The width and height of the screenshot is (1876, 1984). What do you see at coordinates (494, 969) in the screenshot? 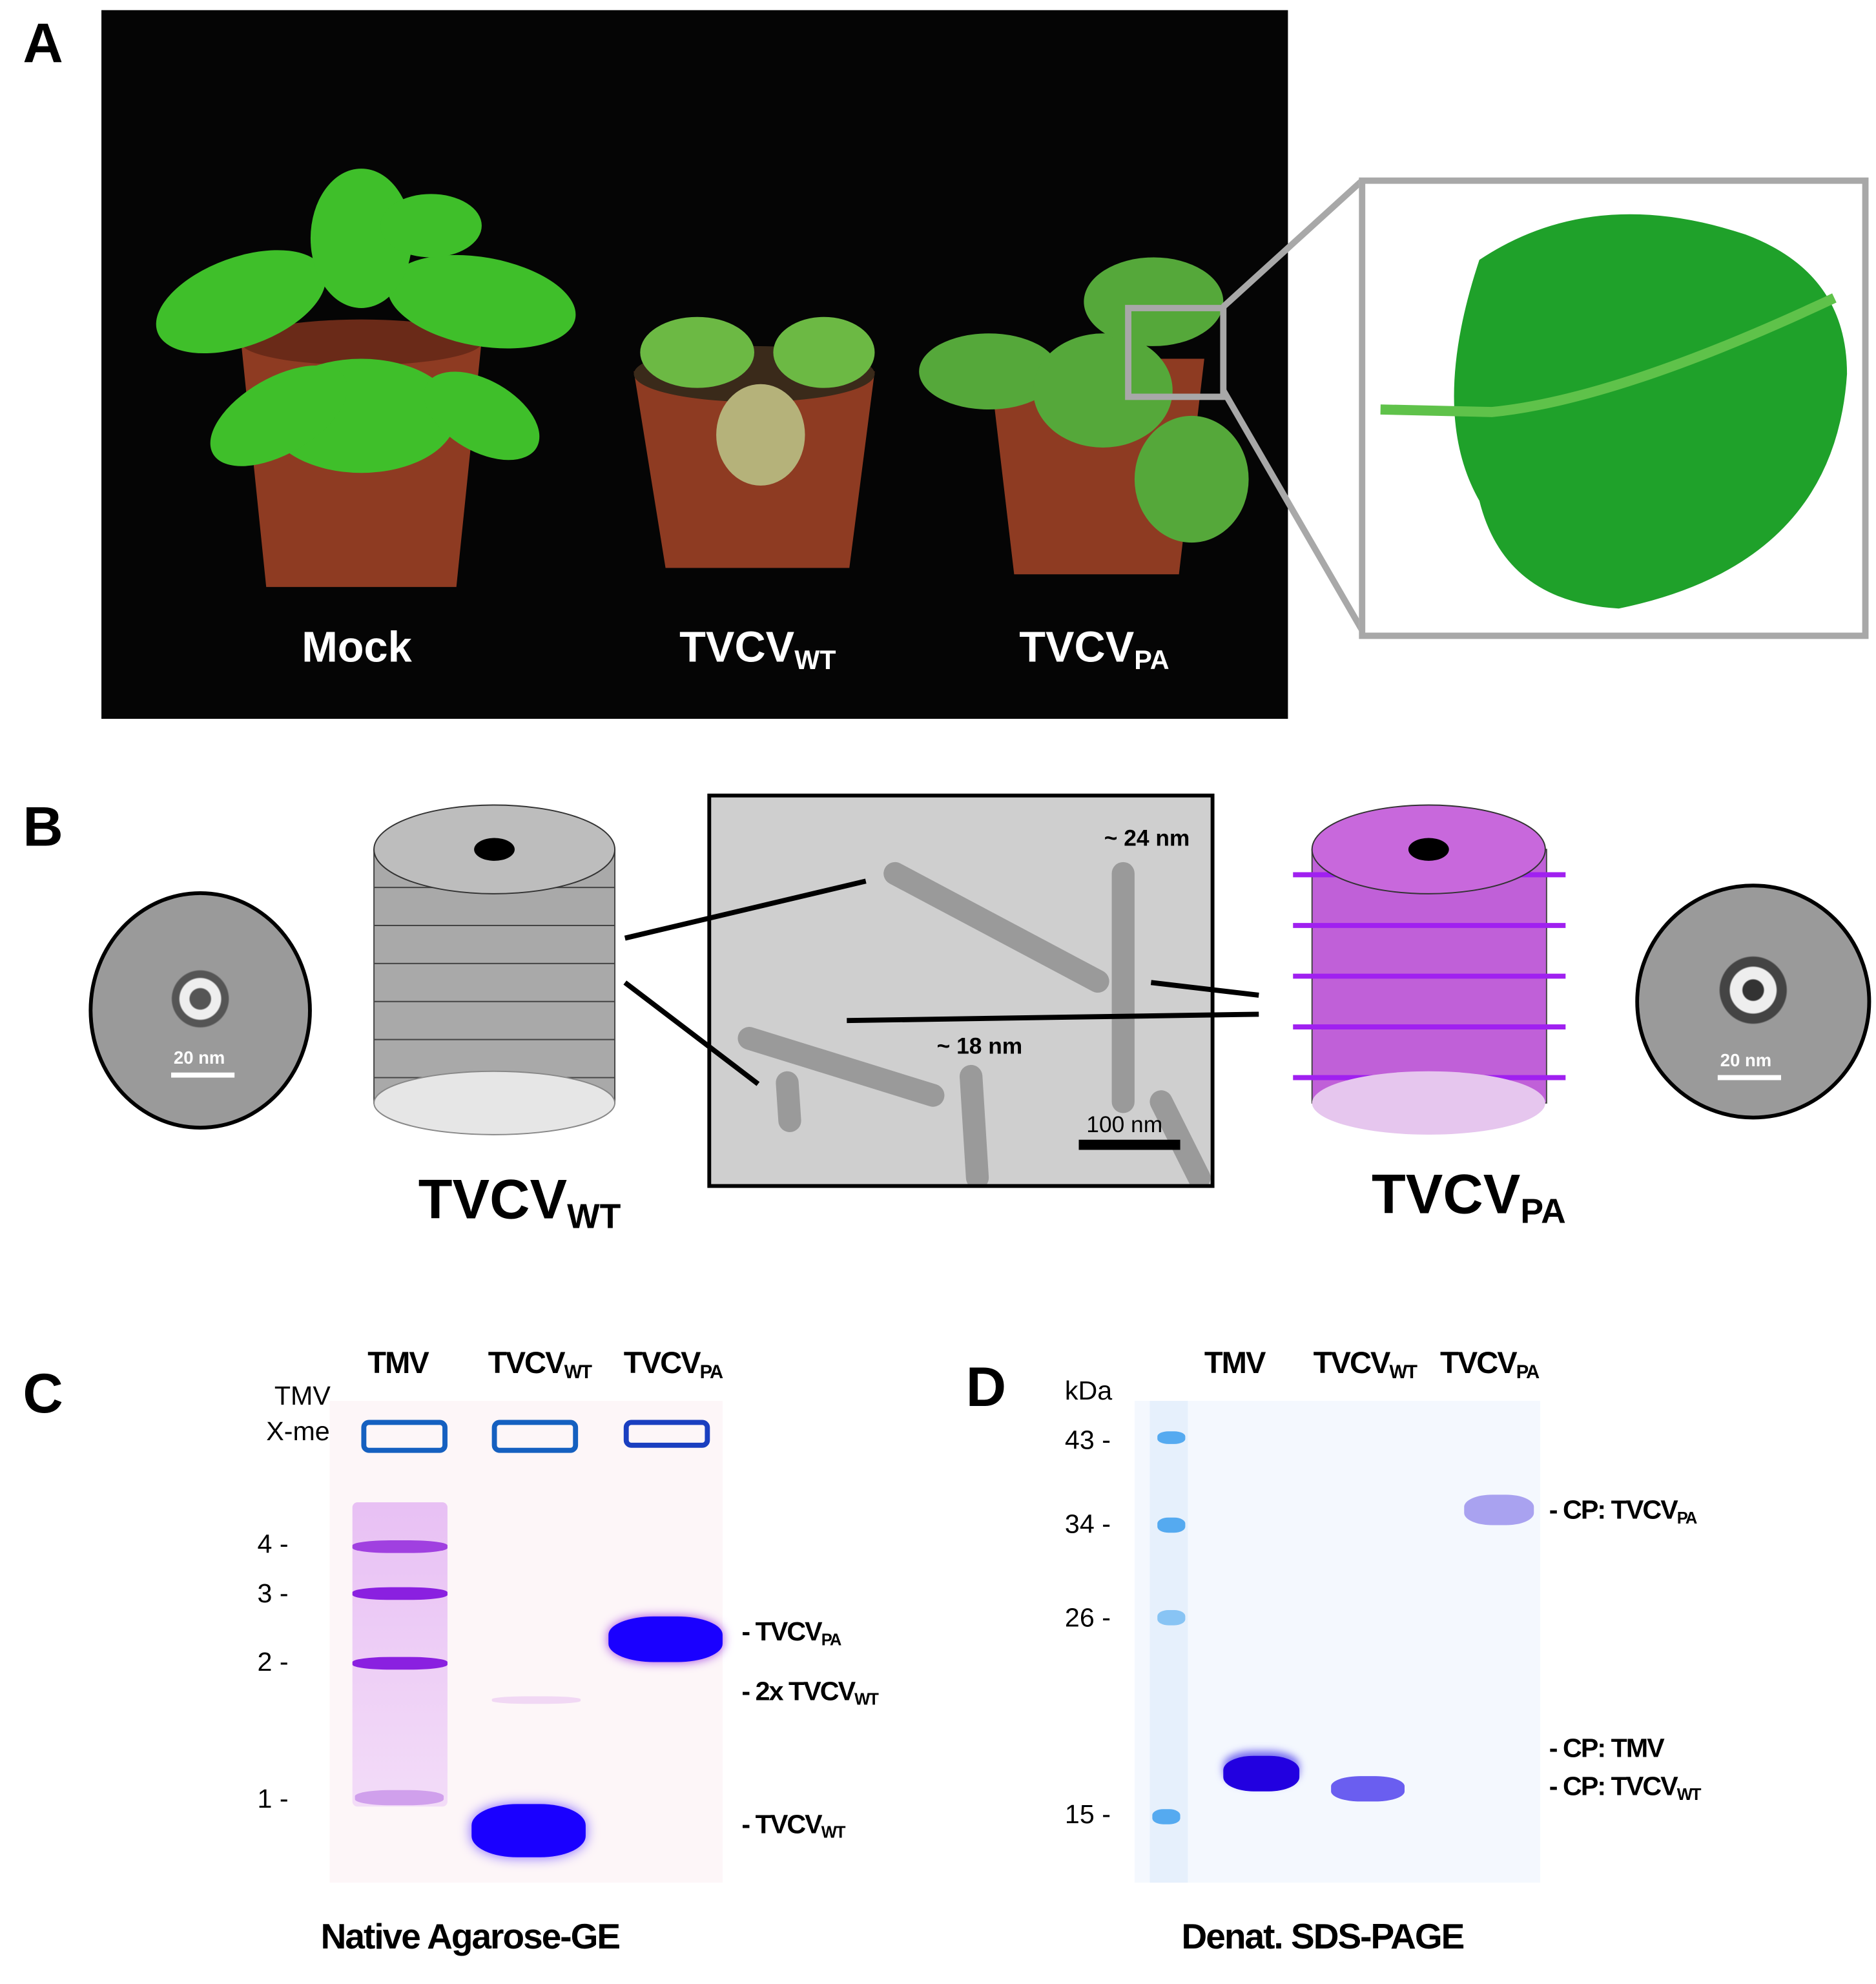
I see `tvcv-wt-model` at bounding box center [494, 969].